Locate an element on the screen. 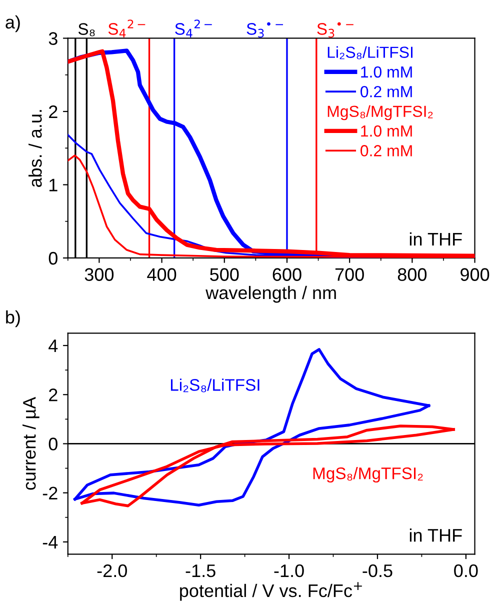 The height and width of the screenshot is (607, 492). x-tick-label: 600 is located at coordinates (287, 274).